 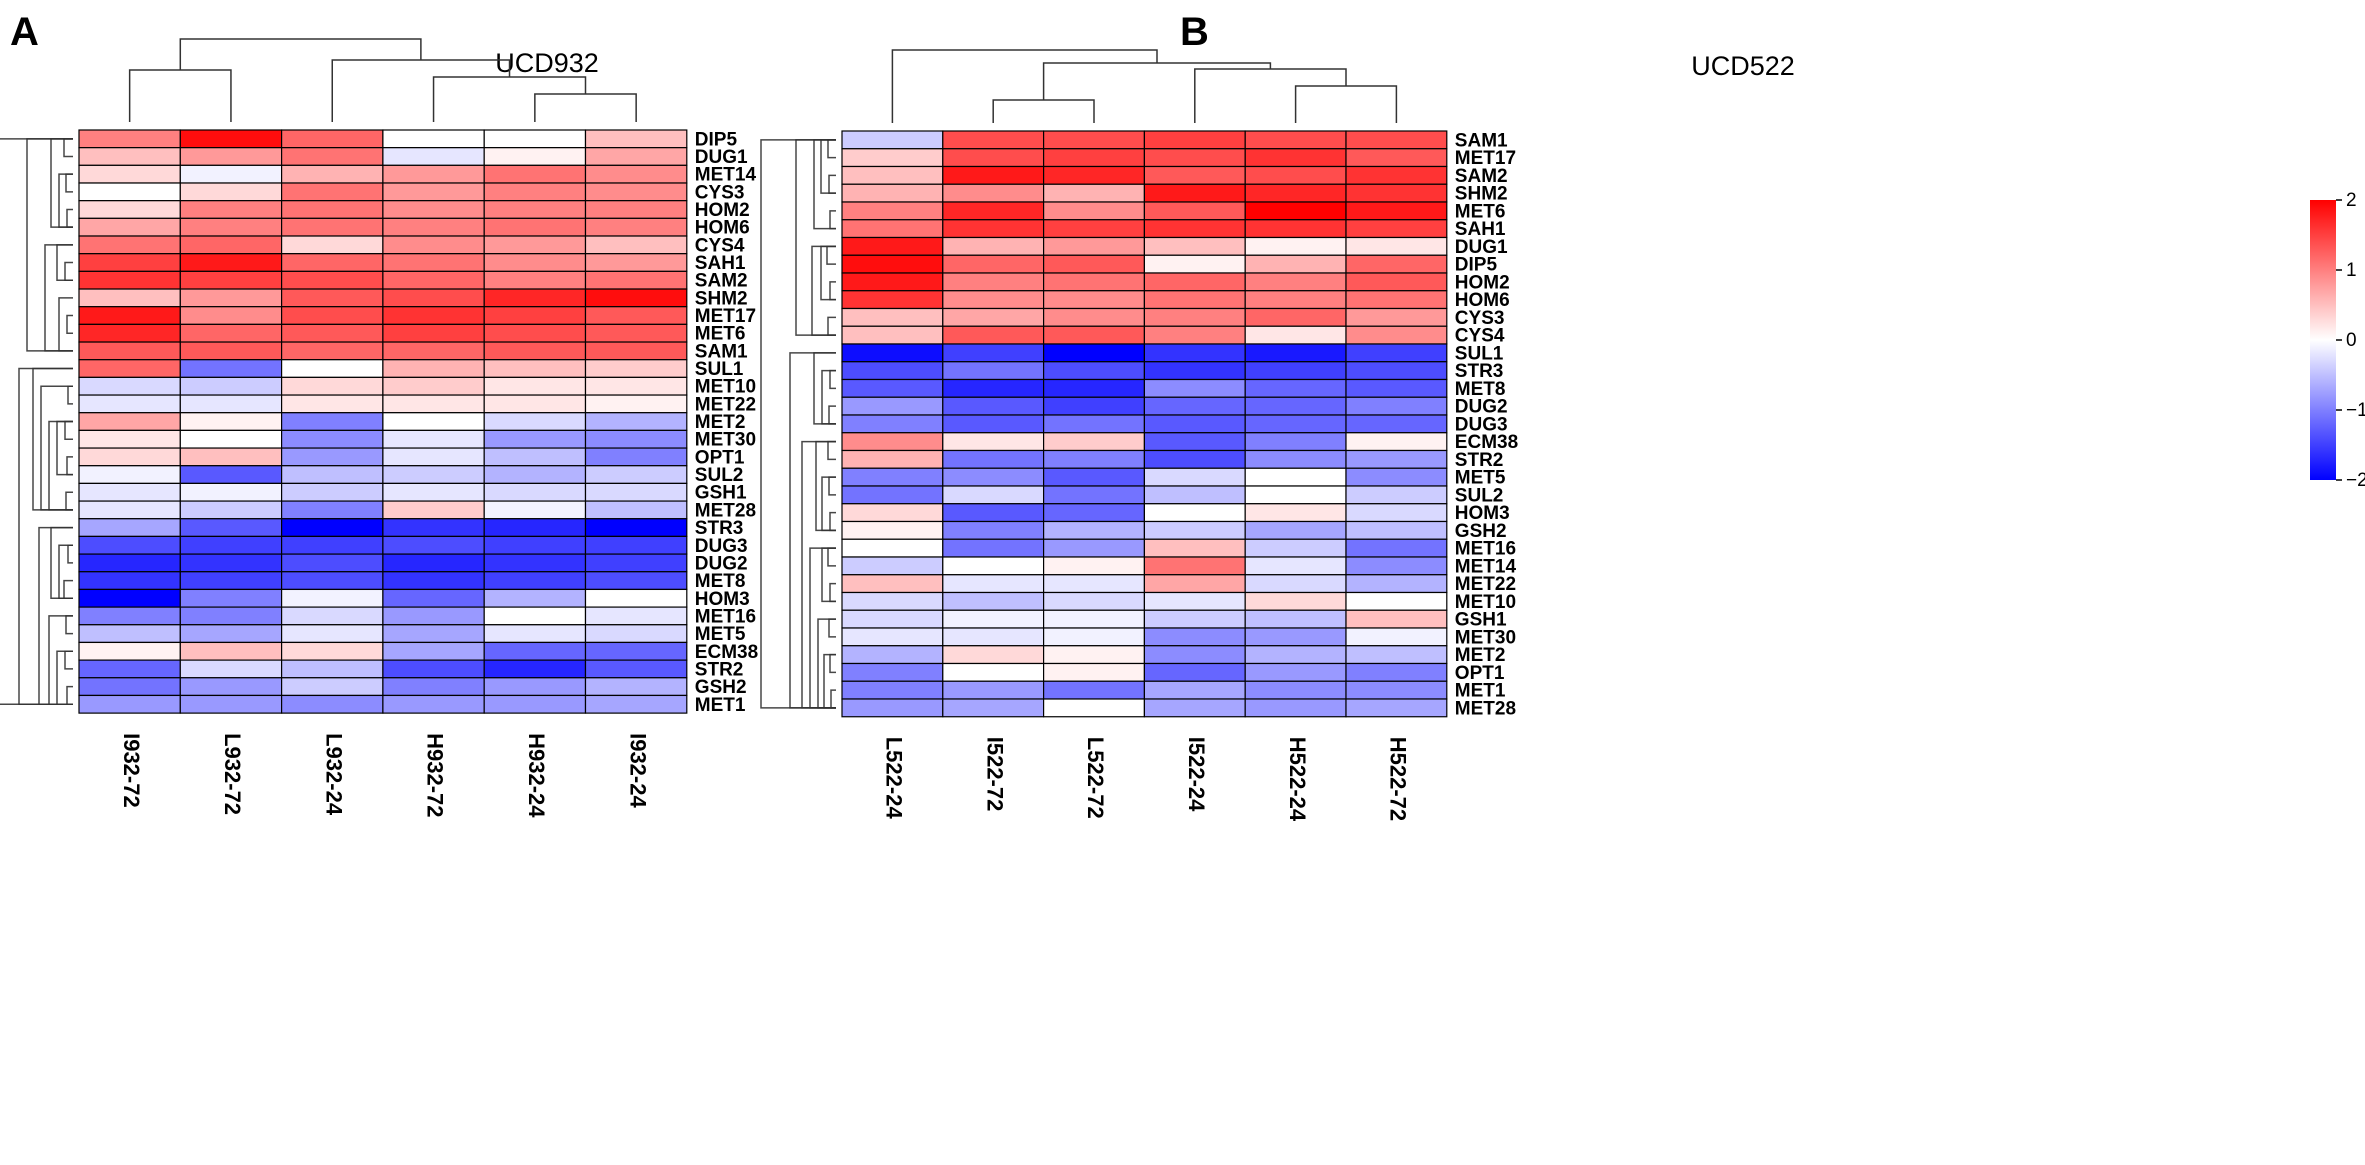 I want to click on row-dendrogram-b, so click(x=798, y=424).